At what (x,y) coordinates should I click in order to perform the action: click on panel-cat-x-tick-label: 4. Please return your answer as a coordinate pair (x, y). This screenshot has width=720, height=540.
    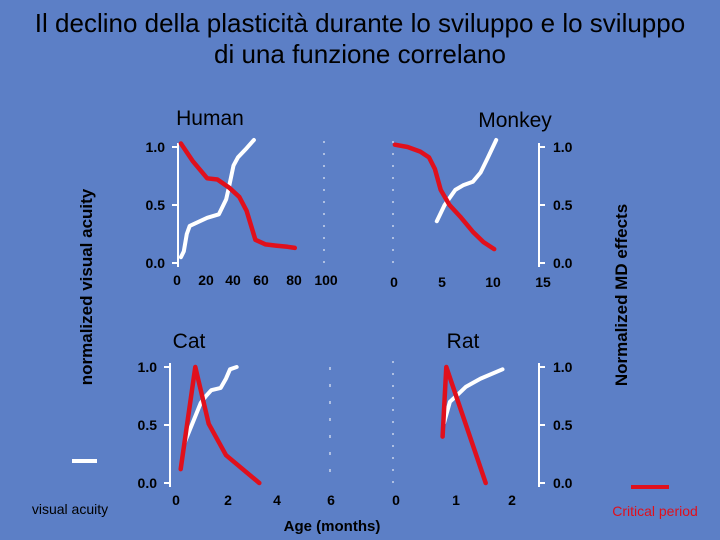
    Looking at the image, I should click on (277, 500).